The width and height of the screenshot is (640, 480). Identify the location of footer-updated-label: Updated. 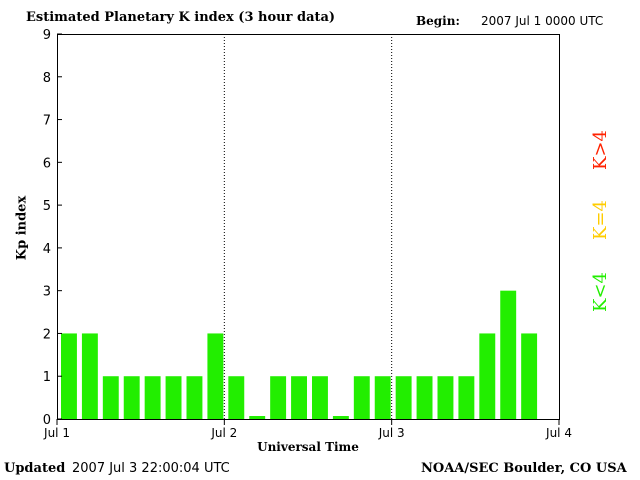
(35, 468).